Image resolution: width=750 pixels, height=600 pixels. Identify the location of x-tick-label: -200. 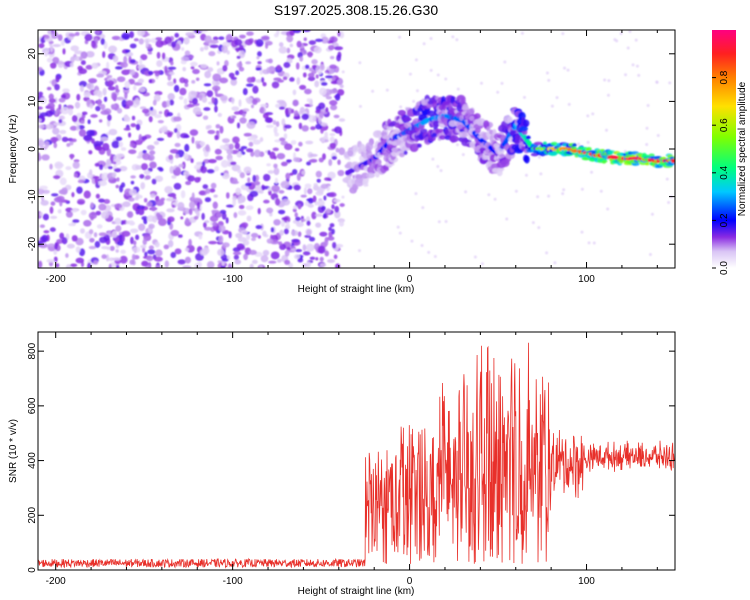
(56, 279).